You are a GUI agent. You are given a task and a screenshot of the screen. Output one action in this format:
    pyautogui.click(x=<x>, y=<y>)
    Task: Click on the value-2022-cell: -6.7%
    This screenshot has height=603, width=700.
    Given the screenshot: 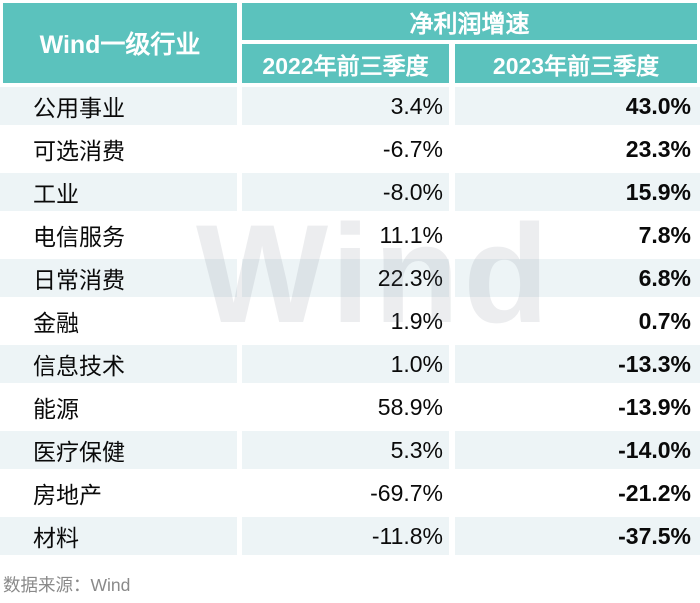 What is the action you would take?
    pyautogui.click(x=348, y=151)
    